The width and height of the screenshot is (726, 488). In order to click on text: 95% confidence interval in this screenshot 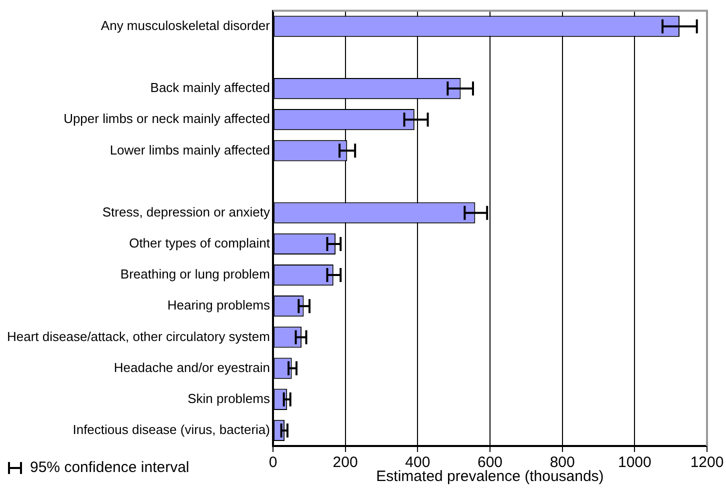, I will do `click(110, 467)`.